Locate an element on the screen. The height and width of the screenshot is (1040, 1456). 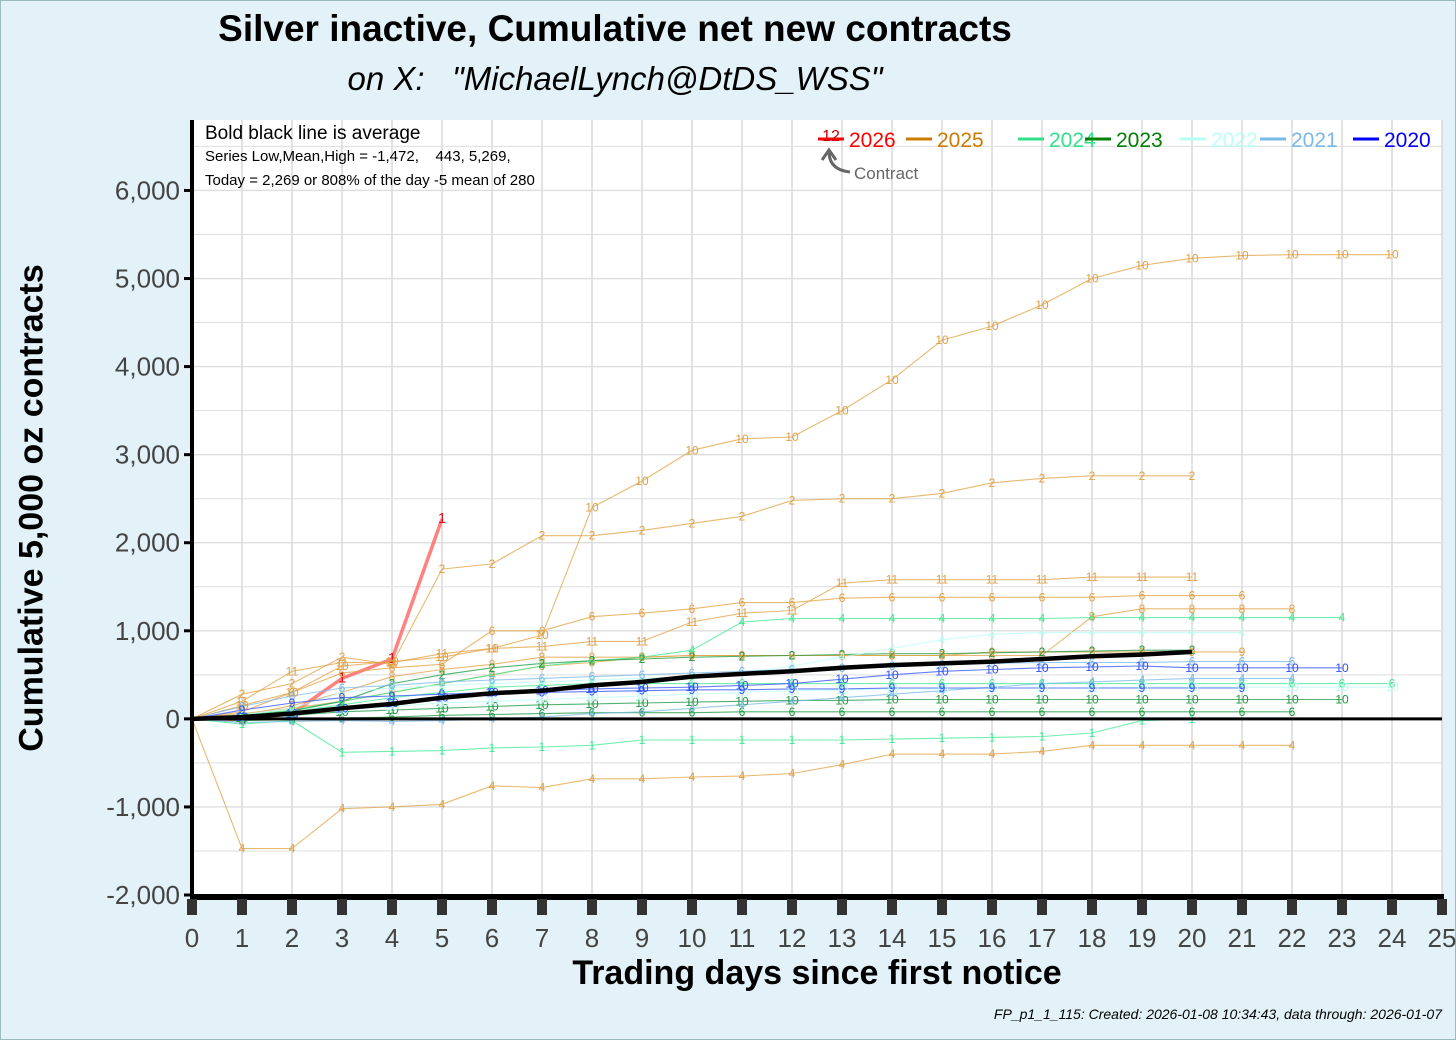
x-tick-mark is located at coordinates (792, 907).